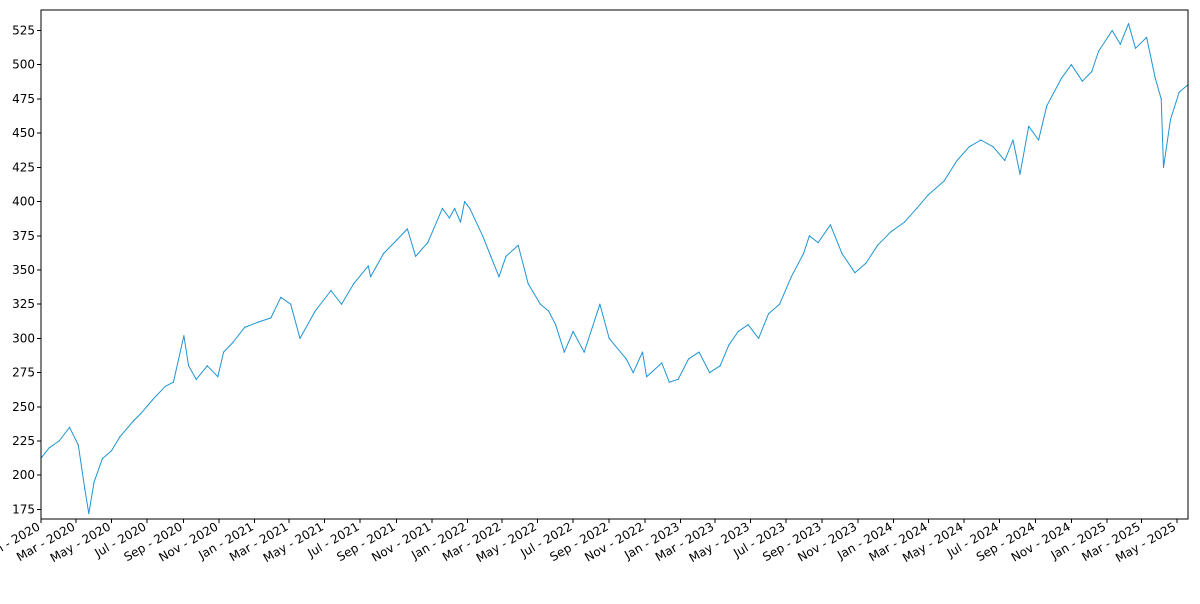 Image resolution: width=1200 pixels, height=604 pixels. I want to click on y-tick-label: 250, so click(23, 407).